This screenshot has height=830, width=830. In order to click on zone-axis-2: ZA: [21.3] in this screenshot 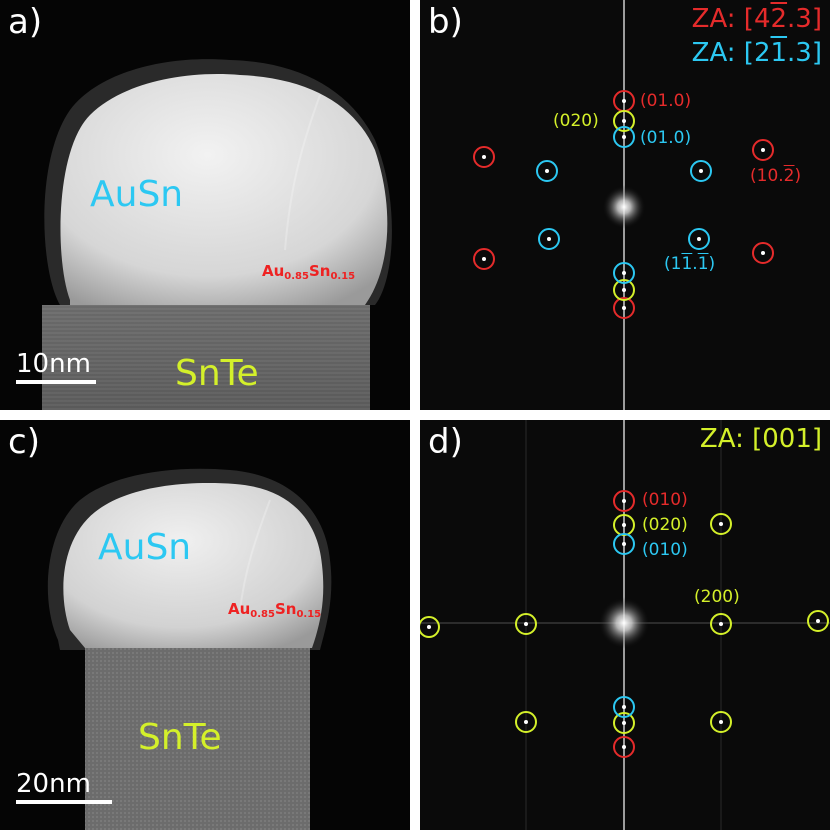, I will do `click(757, 53)`.